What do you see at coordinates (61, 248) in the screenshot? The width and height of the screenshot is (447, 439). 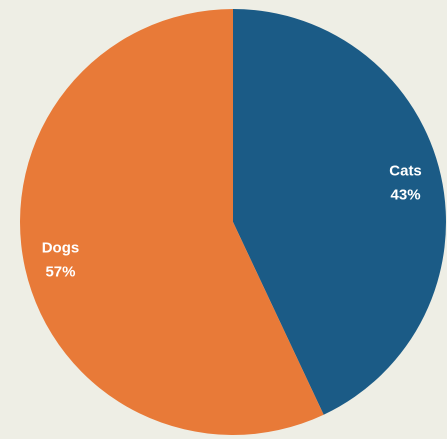 I see `slice-label: Dogs` at bounding box center [61, 248].